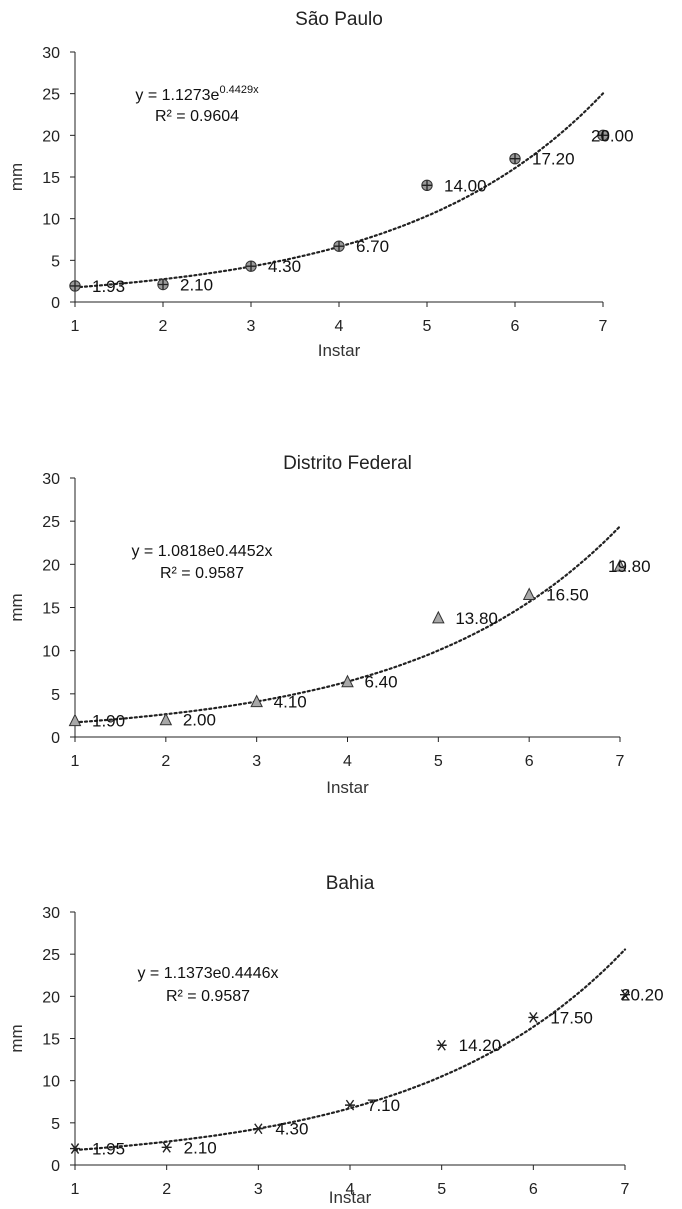  Describe the element at coordinates (197, 116) in the screenshot. I see `trendline-r-squared: R² = 0.9604` at that location.